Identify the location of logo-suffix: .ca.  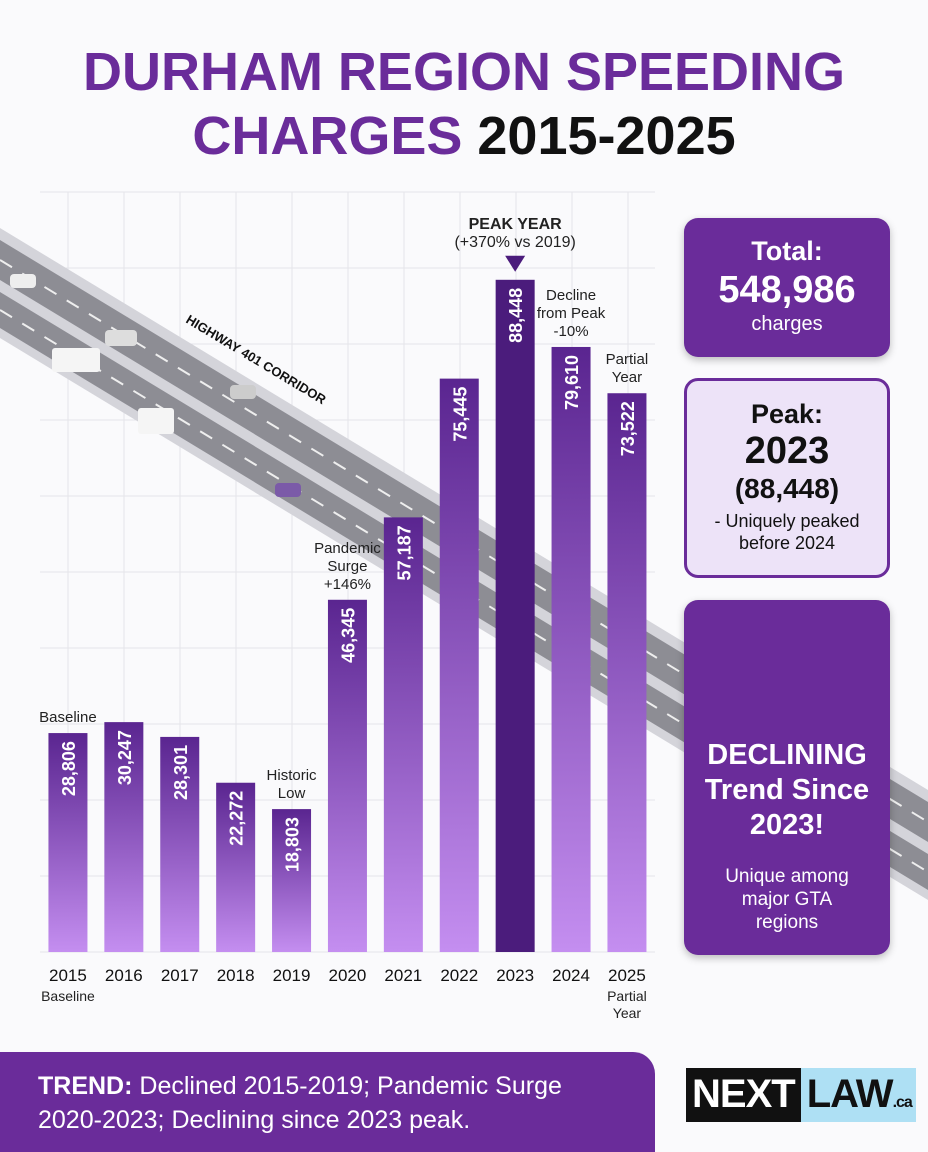
(902, 1102).